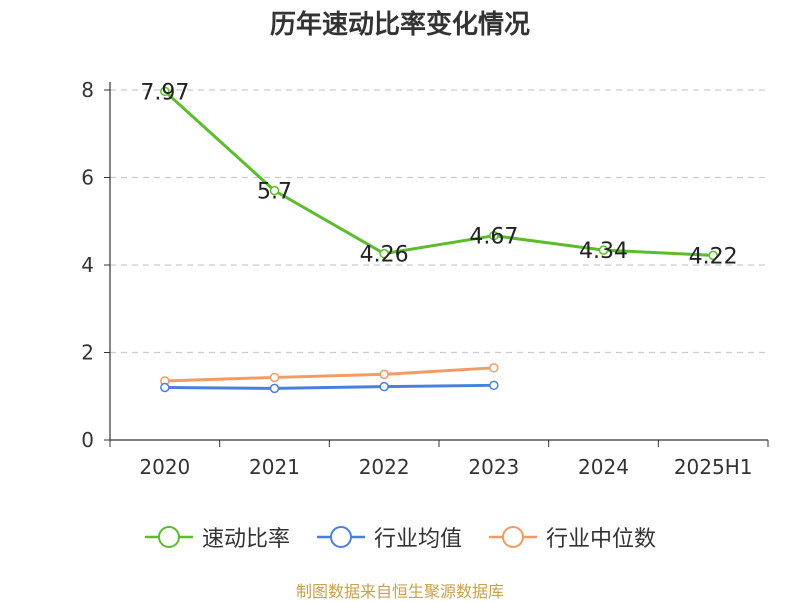  I want to click on data-label: 5.7, so click(274, 192).